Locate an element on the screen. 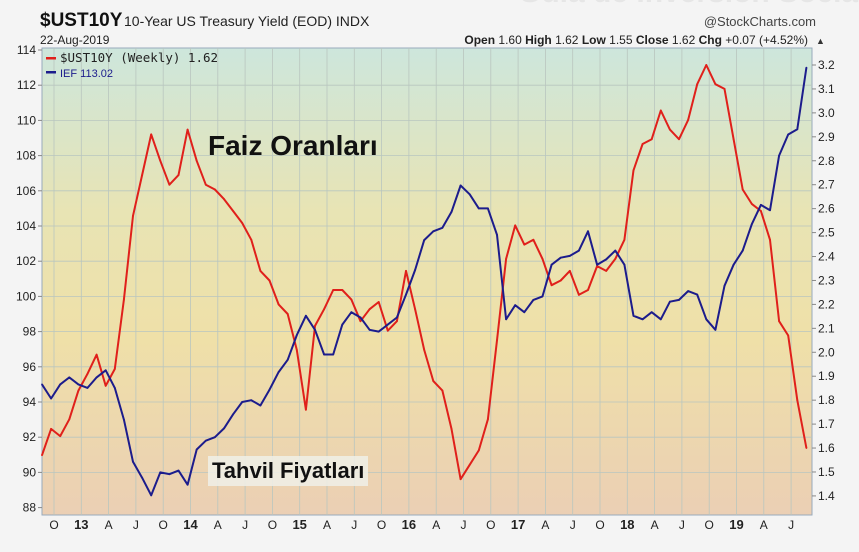  legend-ust10y: $UST10Y (Weekly) 1.62 is located at coordinates (139, 57).